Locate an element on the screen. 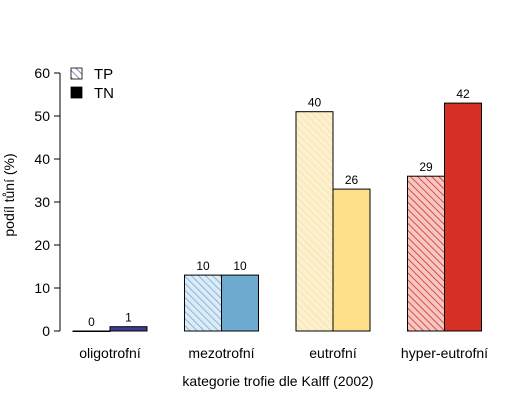  legend-label-tp: TP is located at coordinates (103, 74).